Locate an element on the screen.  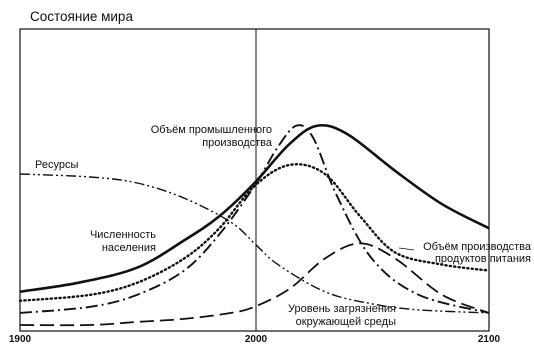
x-tick-2000: 2000 is located at coordinates (256, 339).